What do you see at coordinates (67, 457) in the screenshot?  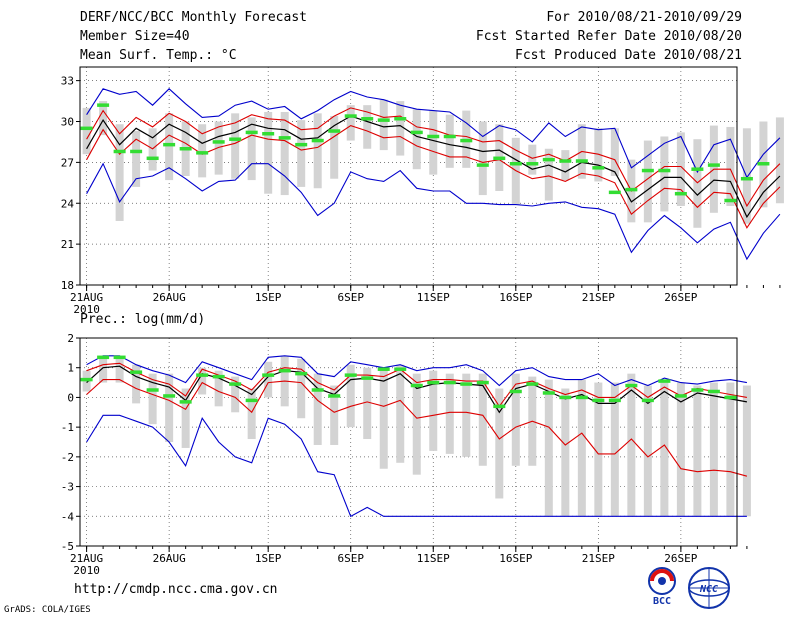 I see `y-tick-label: -2` at bounding box center [67, 457].